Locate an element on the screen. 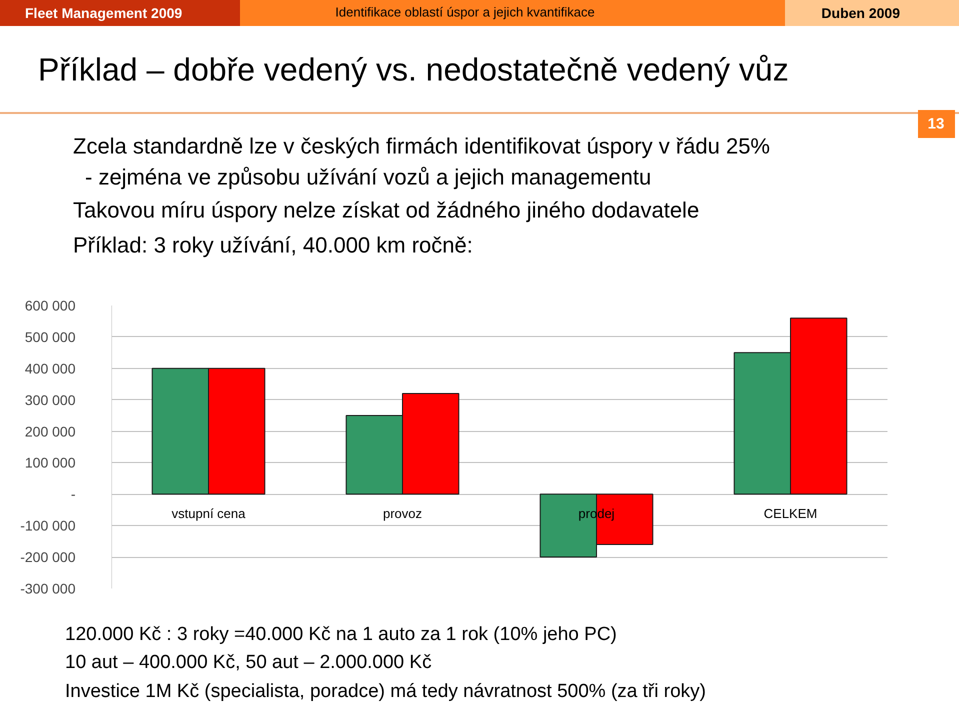 The image size is (959, 708). y-tick-label: 500 000 is located at coordinates (50, 336).